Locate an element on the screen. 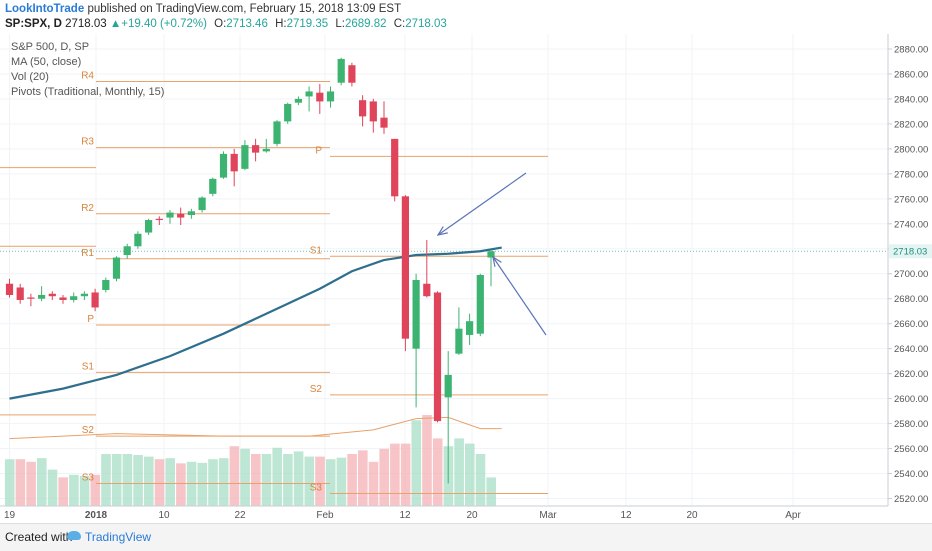  up-arrow-icon: ▲ is located at coordinates (115, 24).